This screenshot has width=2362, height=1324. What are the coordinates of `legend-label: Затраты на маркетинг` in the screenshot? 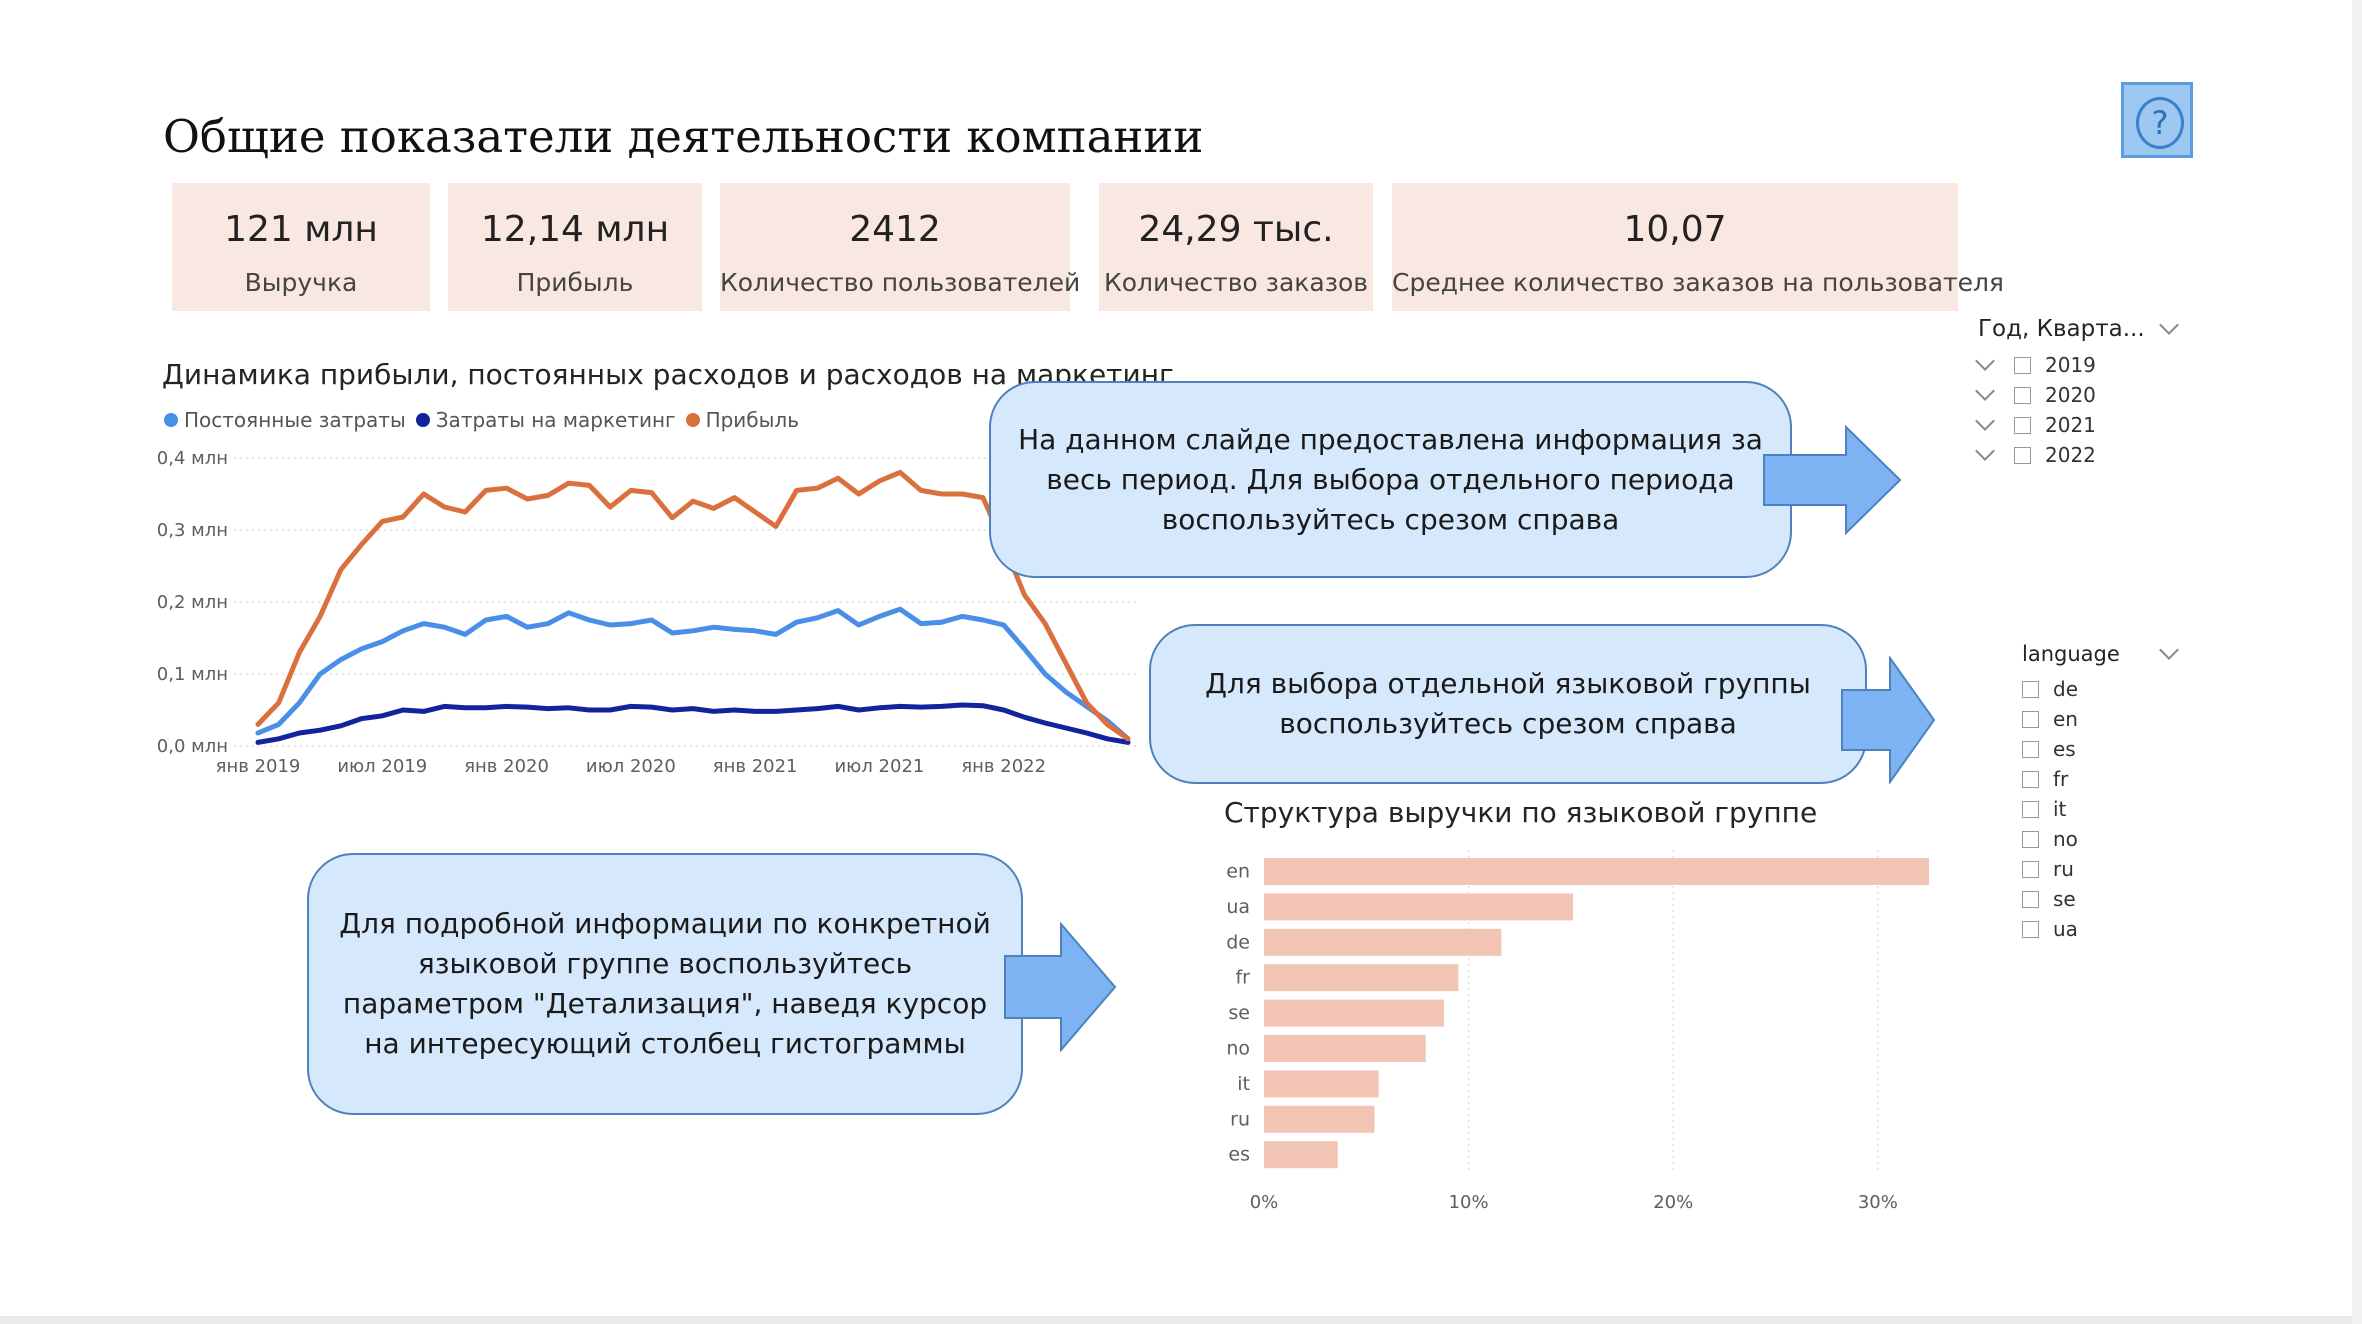 It's located at (555, 420).